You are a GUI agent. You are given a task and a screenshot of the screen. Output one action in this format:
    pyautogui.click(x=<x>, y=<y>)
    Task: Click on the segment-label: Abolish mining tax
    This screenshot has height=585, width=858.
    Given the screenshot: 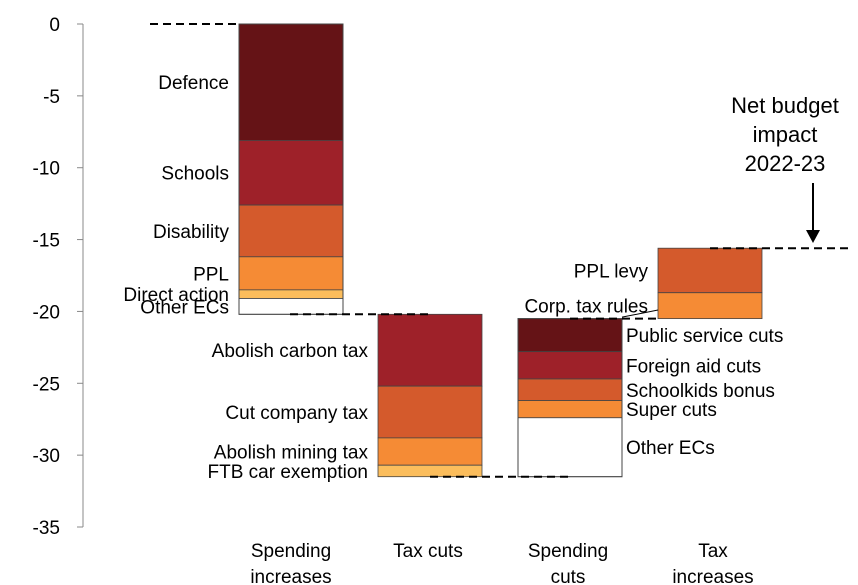 What is the action you would take?
    pyautogui.click(x=291, y=453)
    